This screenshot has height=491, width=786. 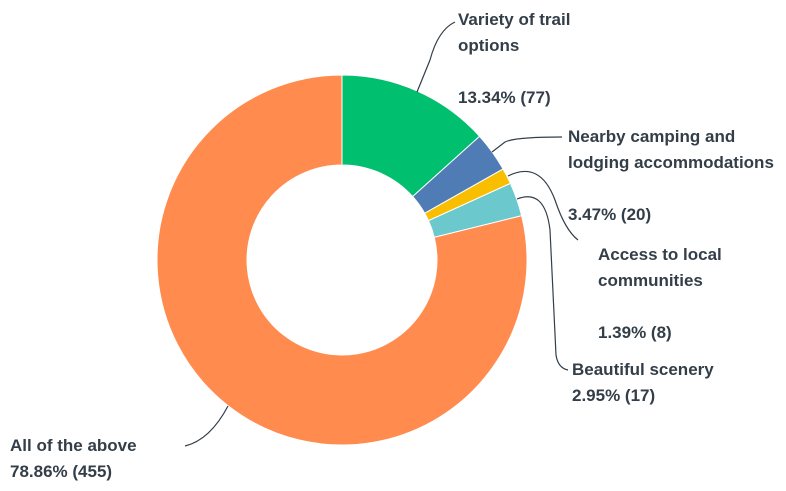 I want to click on value-label: 78.86% (455), so click(x=61, y=471).